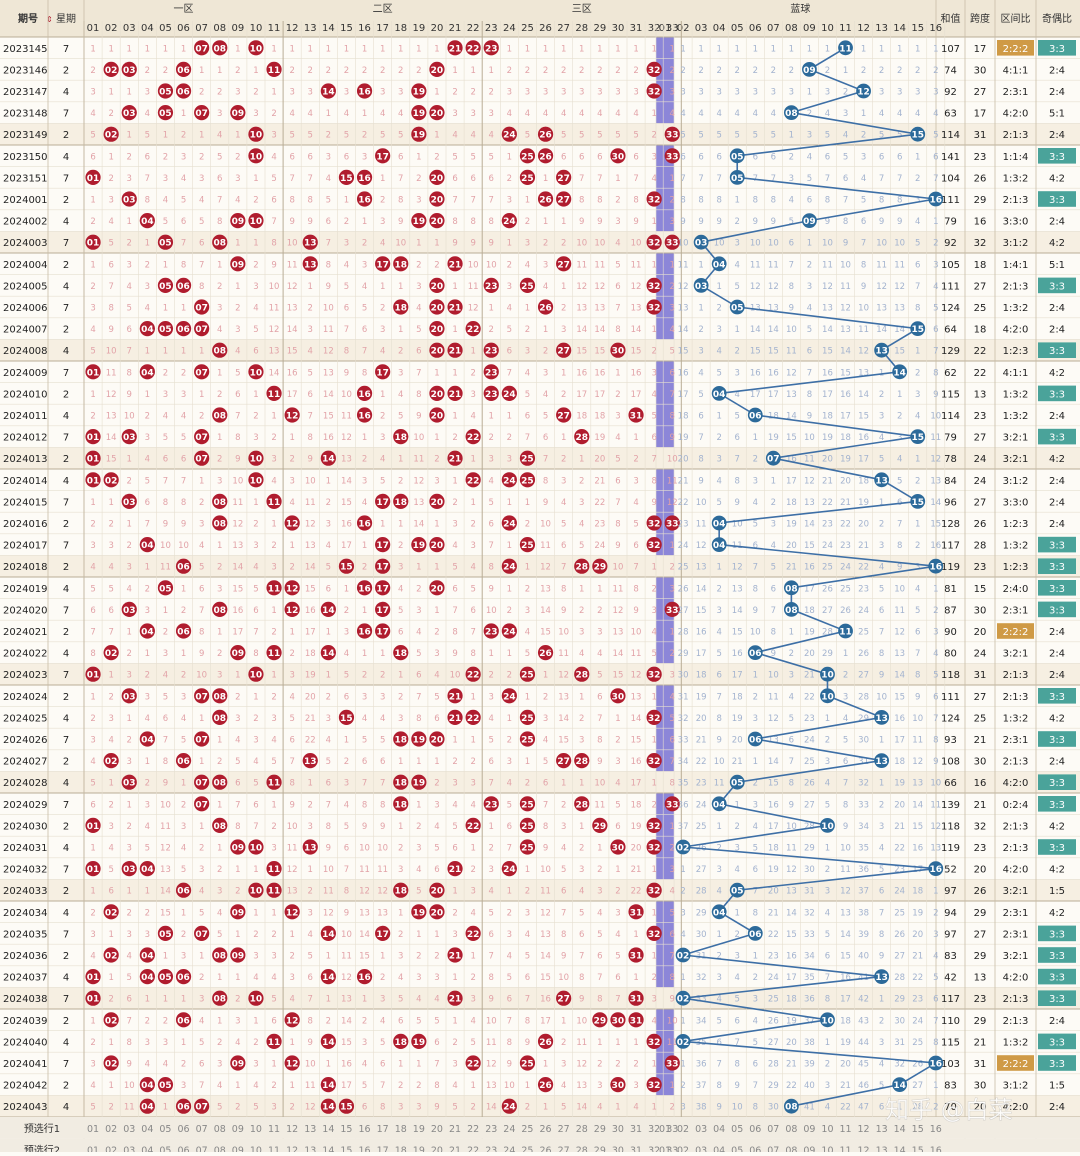  I want to click on period-header: 期号, so click(28, 18).